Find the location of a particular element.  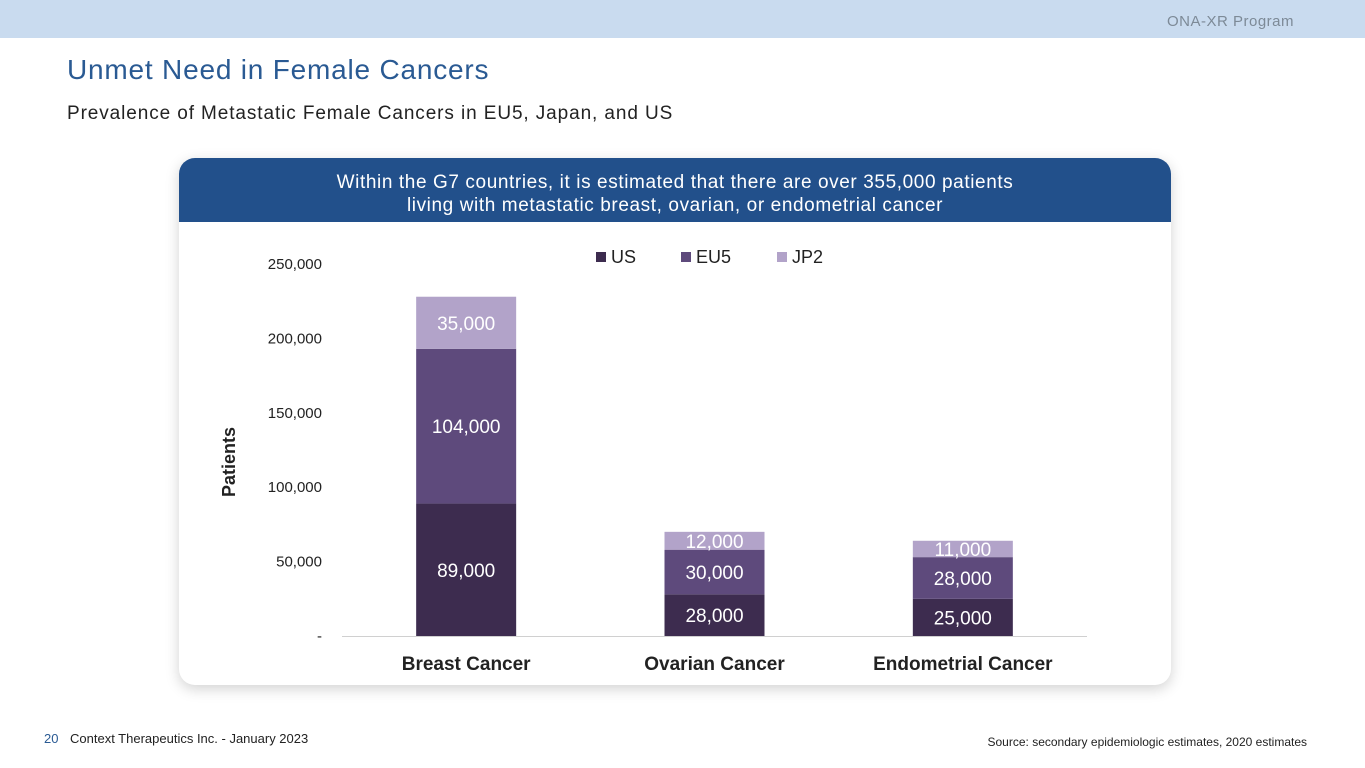

legend-label: JP2 is located at coordinates (807, 257).